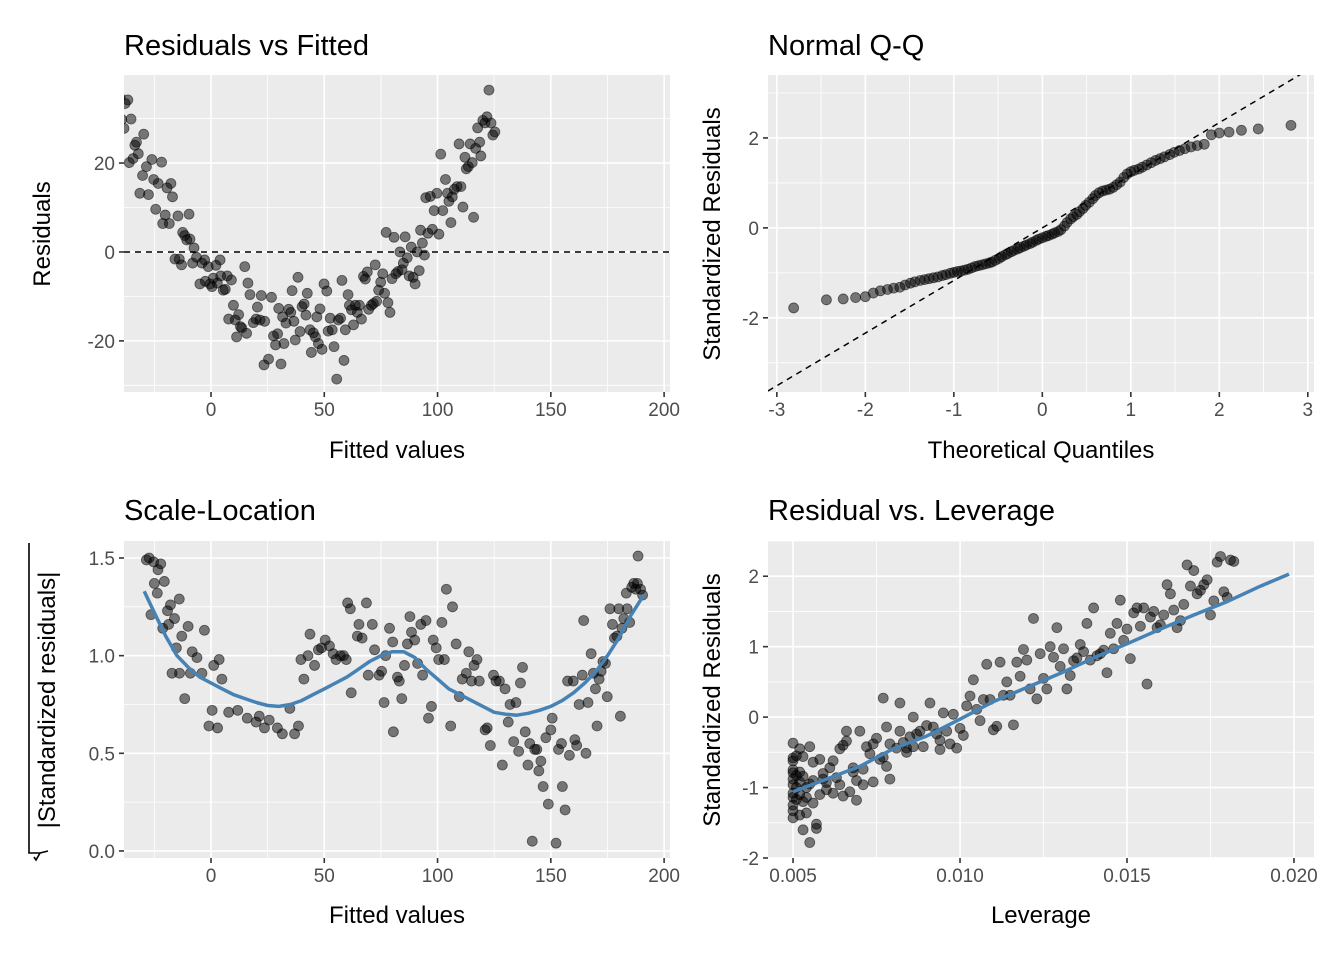  Describe the element at coordinates (753, 229) in the screenshot. I see `y-tick-label: 0` at that location.